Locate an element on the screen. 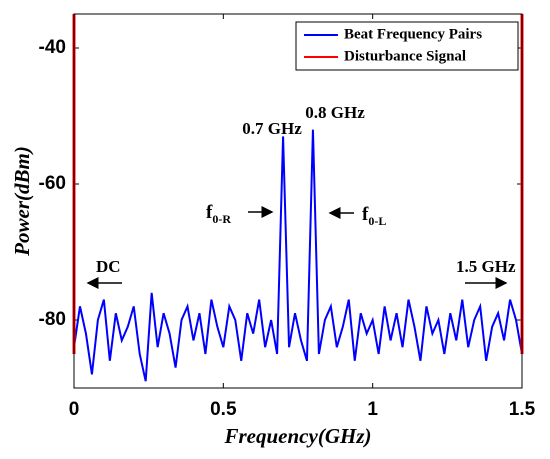  annotation: 0.7 GHz is located at coordinates (272, 128).